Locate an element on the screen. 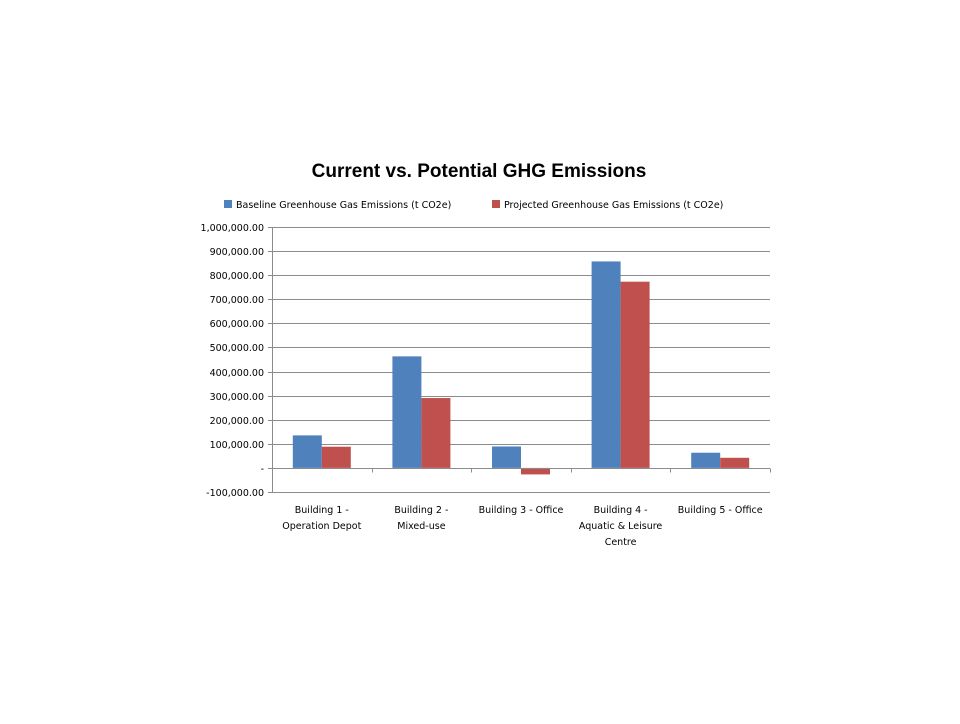  category-label: Building 4 - Aquatic & Leisure Centre is located at coordinates (621, 526).